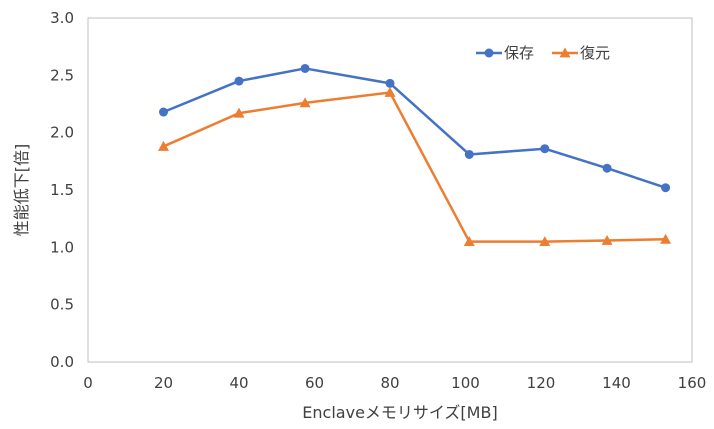  Describe the element at coordinates (543, 53) in the screenshot. I see `legend: 保存 復元` at that location.